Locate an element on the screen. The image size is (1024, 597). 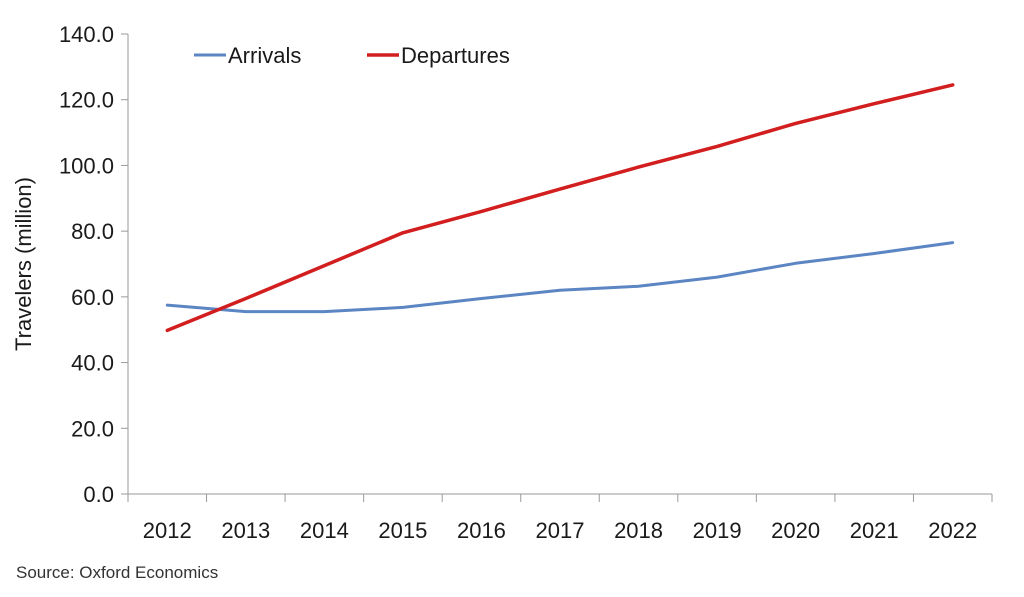
y-axis: 0.0 20.0 40.0 60.0 80.0 100.0 120.0 140.0 is located at coordinates (94, 264).